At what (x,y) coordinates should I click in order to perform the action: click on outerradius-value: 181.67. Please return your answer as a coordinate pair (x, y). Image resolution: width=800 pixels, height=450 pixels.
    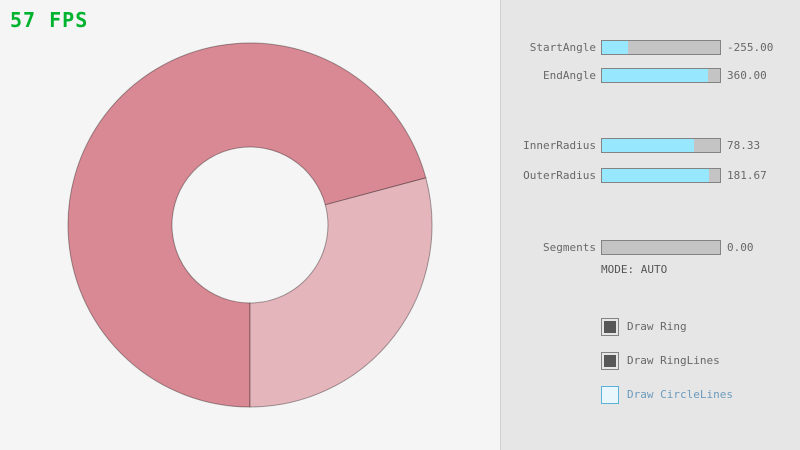
    Looking at the image, I should click on (747, 175).